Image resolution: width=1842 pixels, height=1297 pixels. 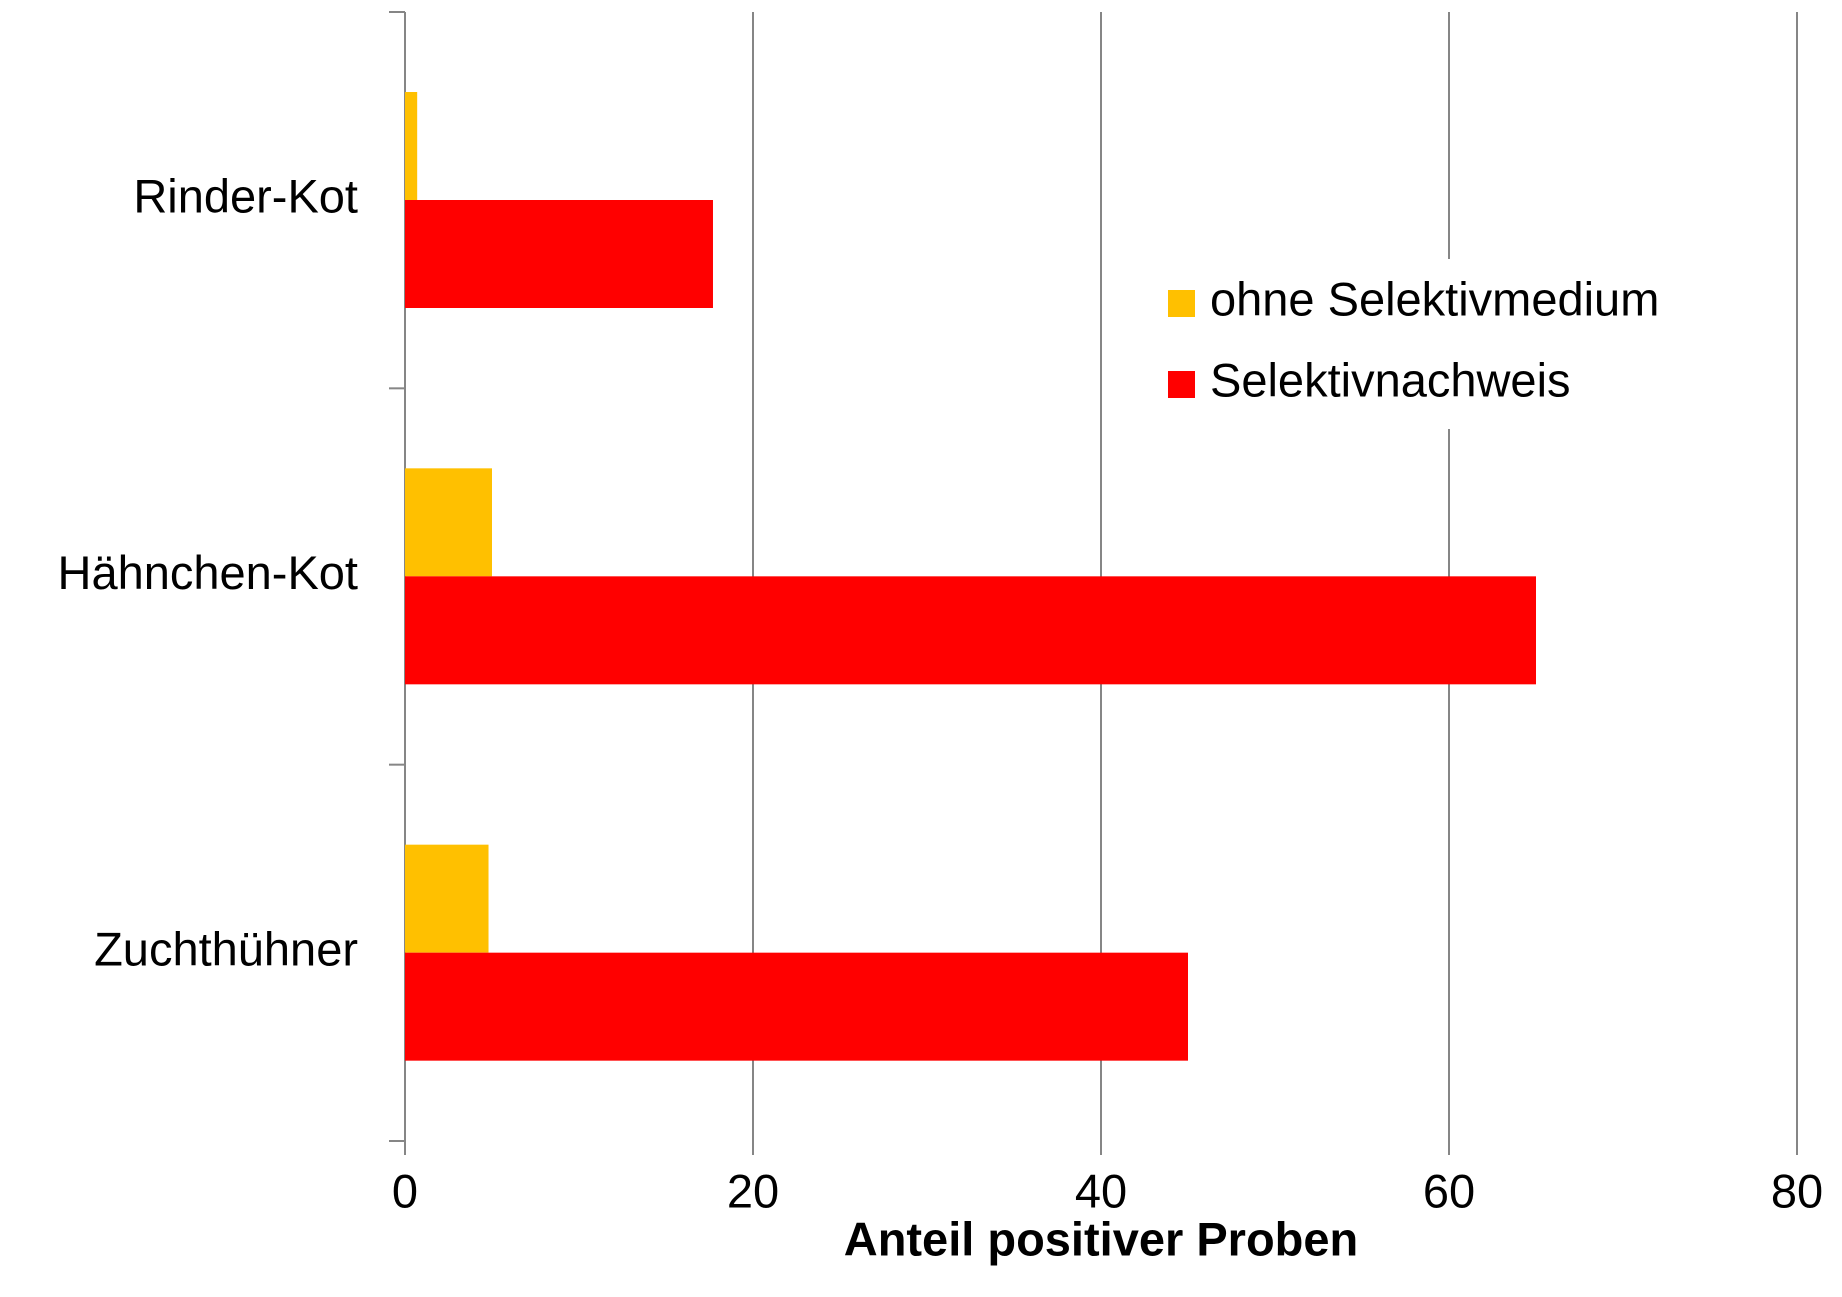 What do you see at coordinates (1390, 379) in the screenshot?
I see `legend-label: Selektivnachweis` at bounding box center [1390, 379].